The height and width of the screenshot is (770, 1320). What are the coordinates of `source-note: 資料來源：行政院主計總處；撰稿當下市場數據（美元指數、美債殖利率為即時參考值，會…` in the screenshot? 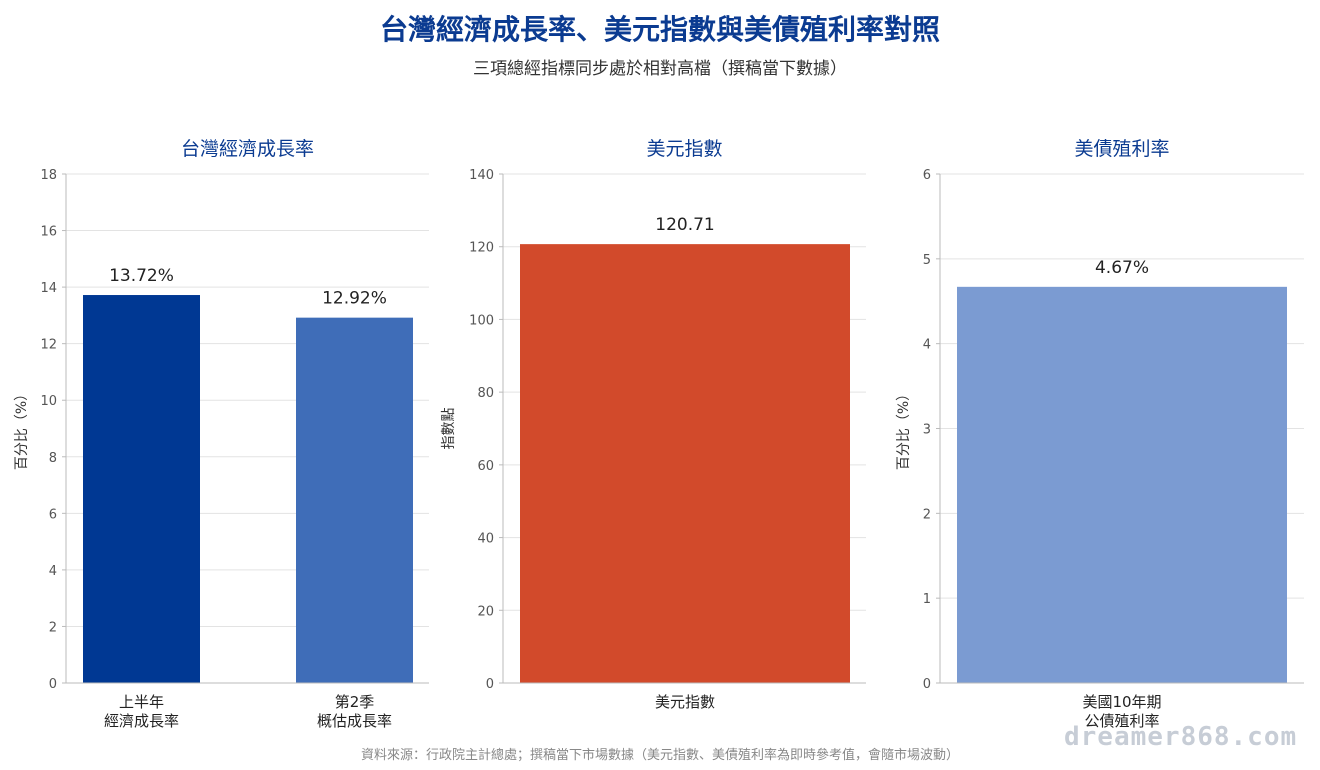 It's located at (659, 755).